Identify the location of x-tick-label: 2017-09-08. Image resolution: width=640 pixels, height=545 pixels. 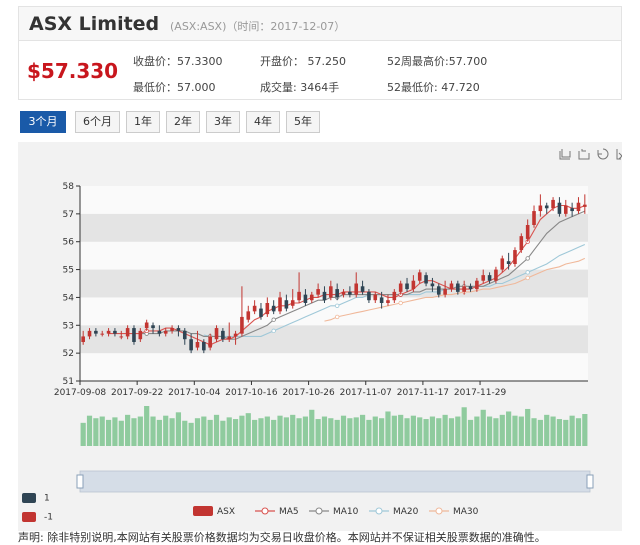
(80, 393).